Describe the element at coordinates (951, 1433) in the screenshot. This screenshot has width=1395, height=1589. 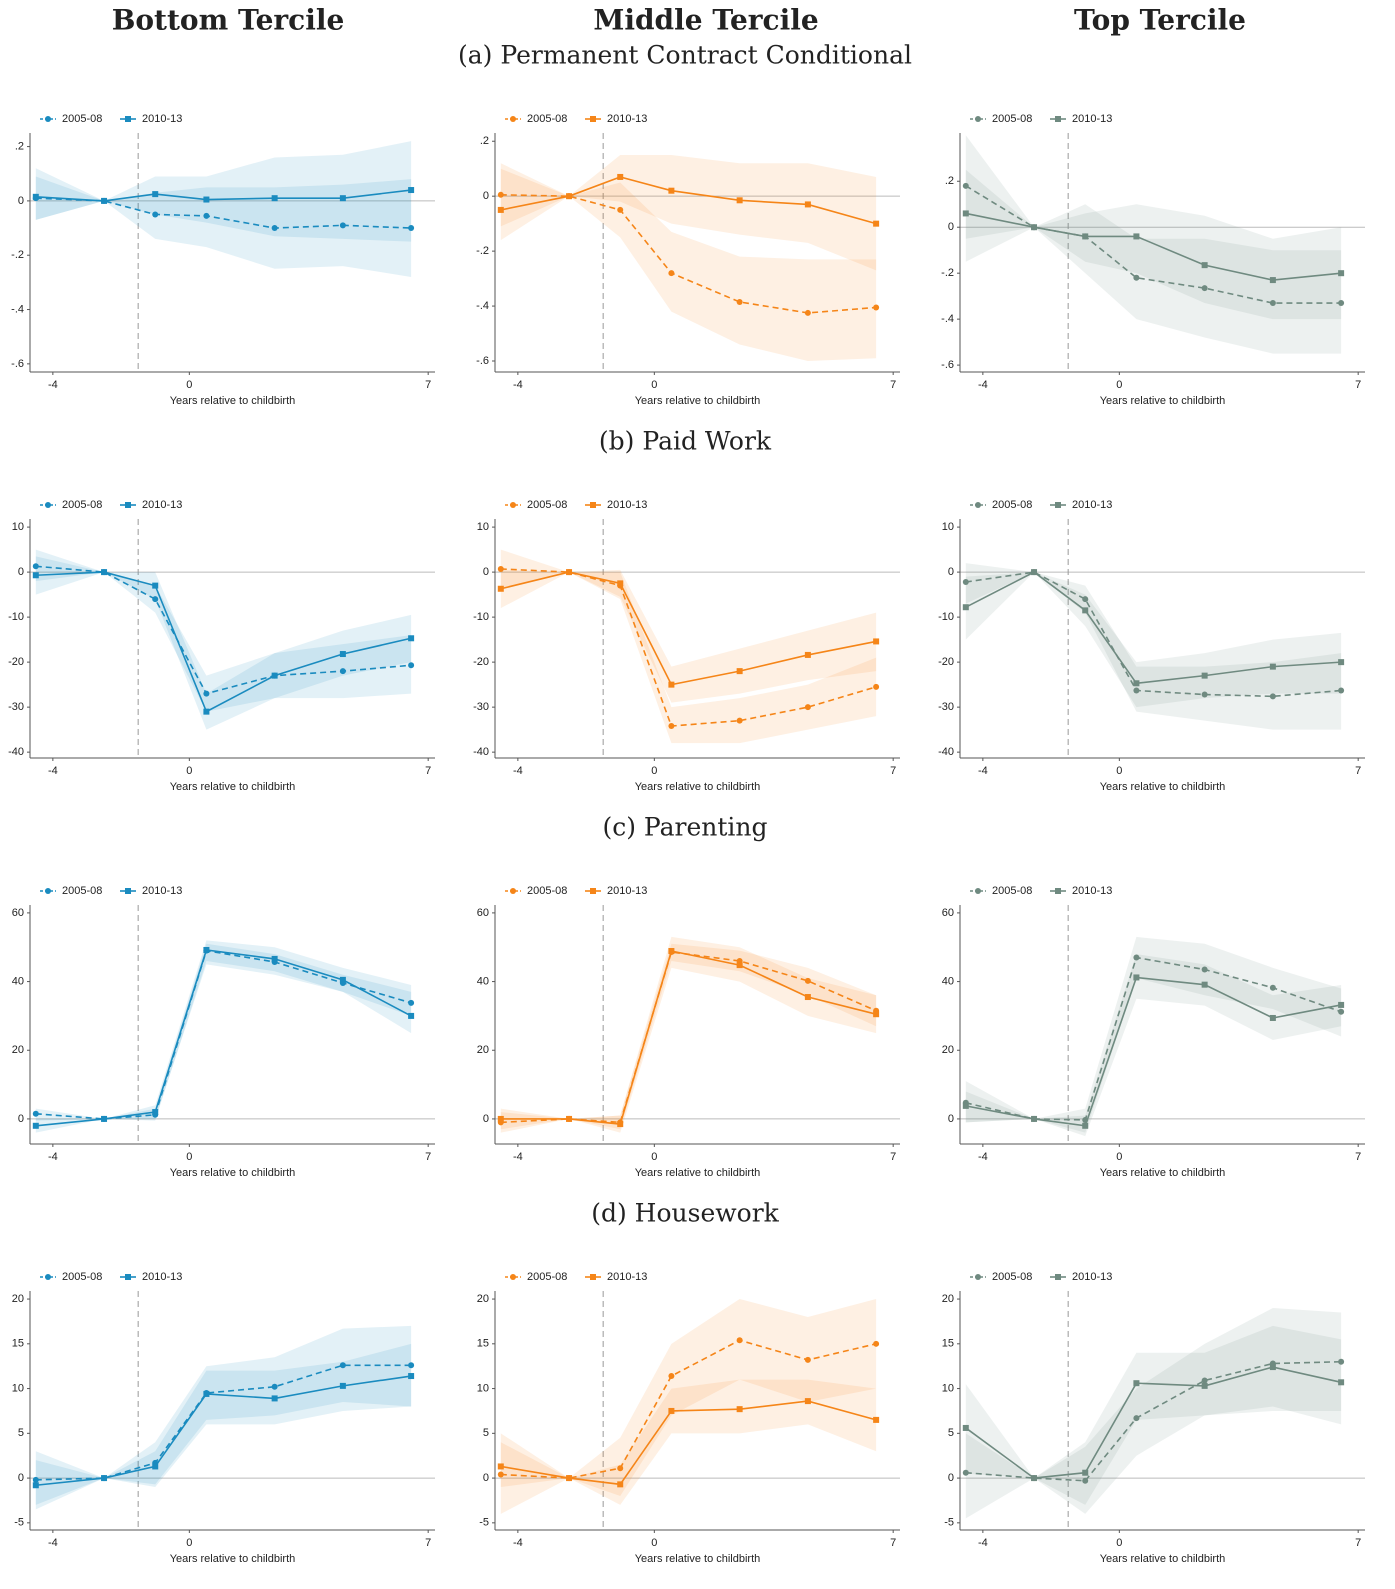
I see `y-tick-label: 5` at that location.